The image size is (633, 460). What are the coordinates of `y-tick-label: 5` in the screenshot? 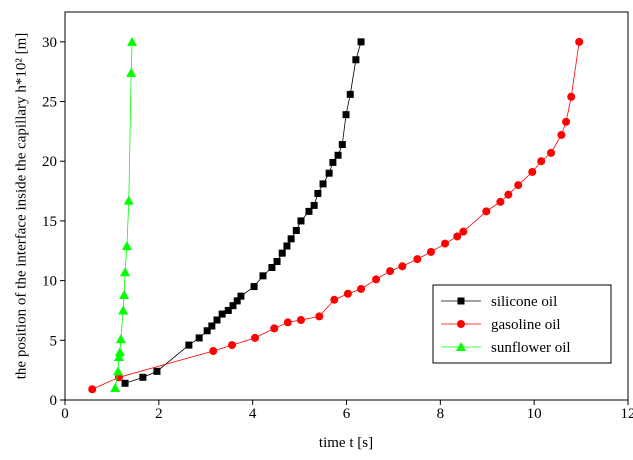 It's located at (54, 341).